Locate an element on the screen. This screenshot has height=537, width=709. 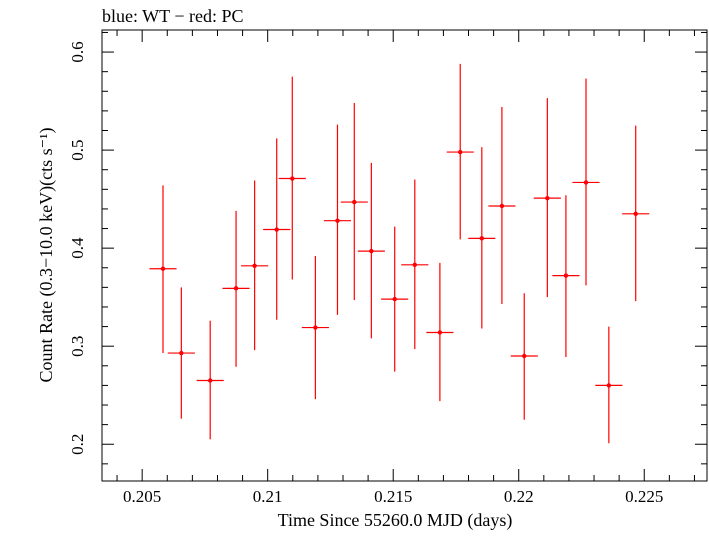
x-tick-label: 0.205 is located at coordinates (142, 496).